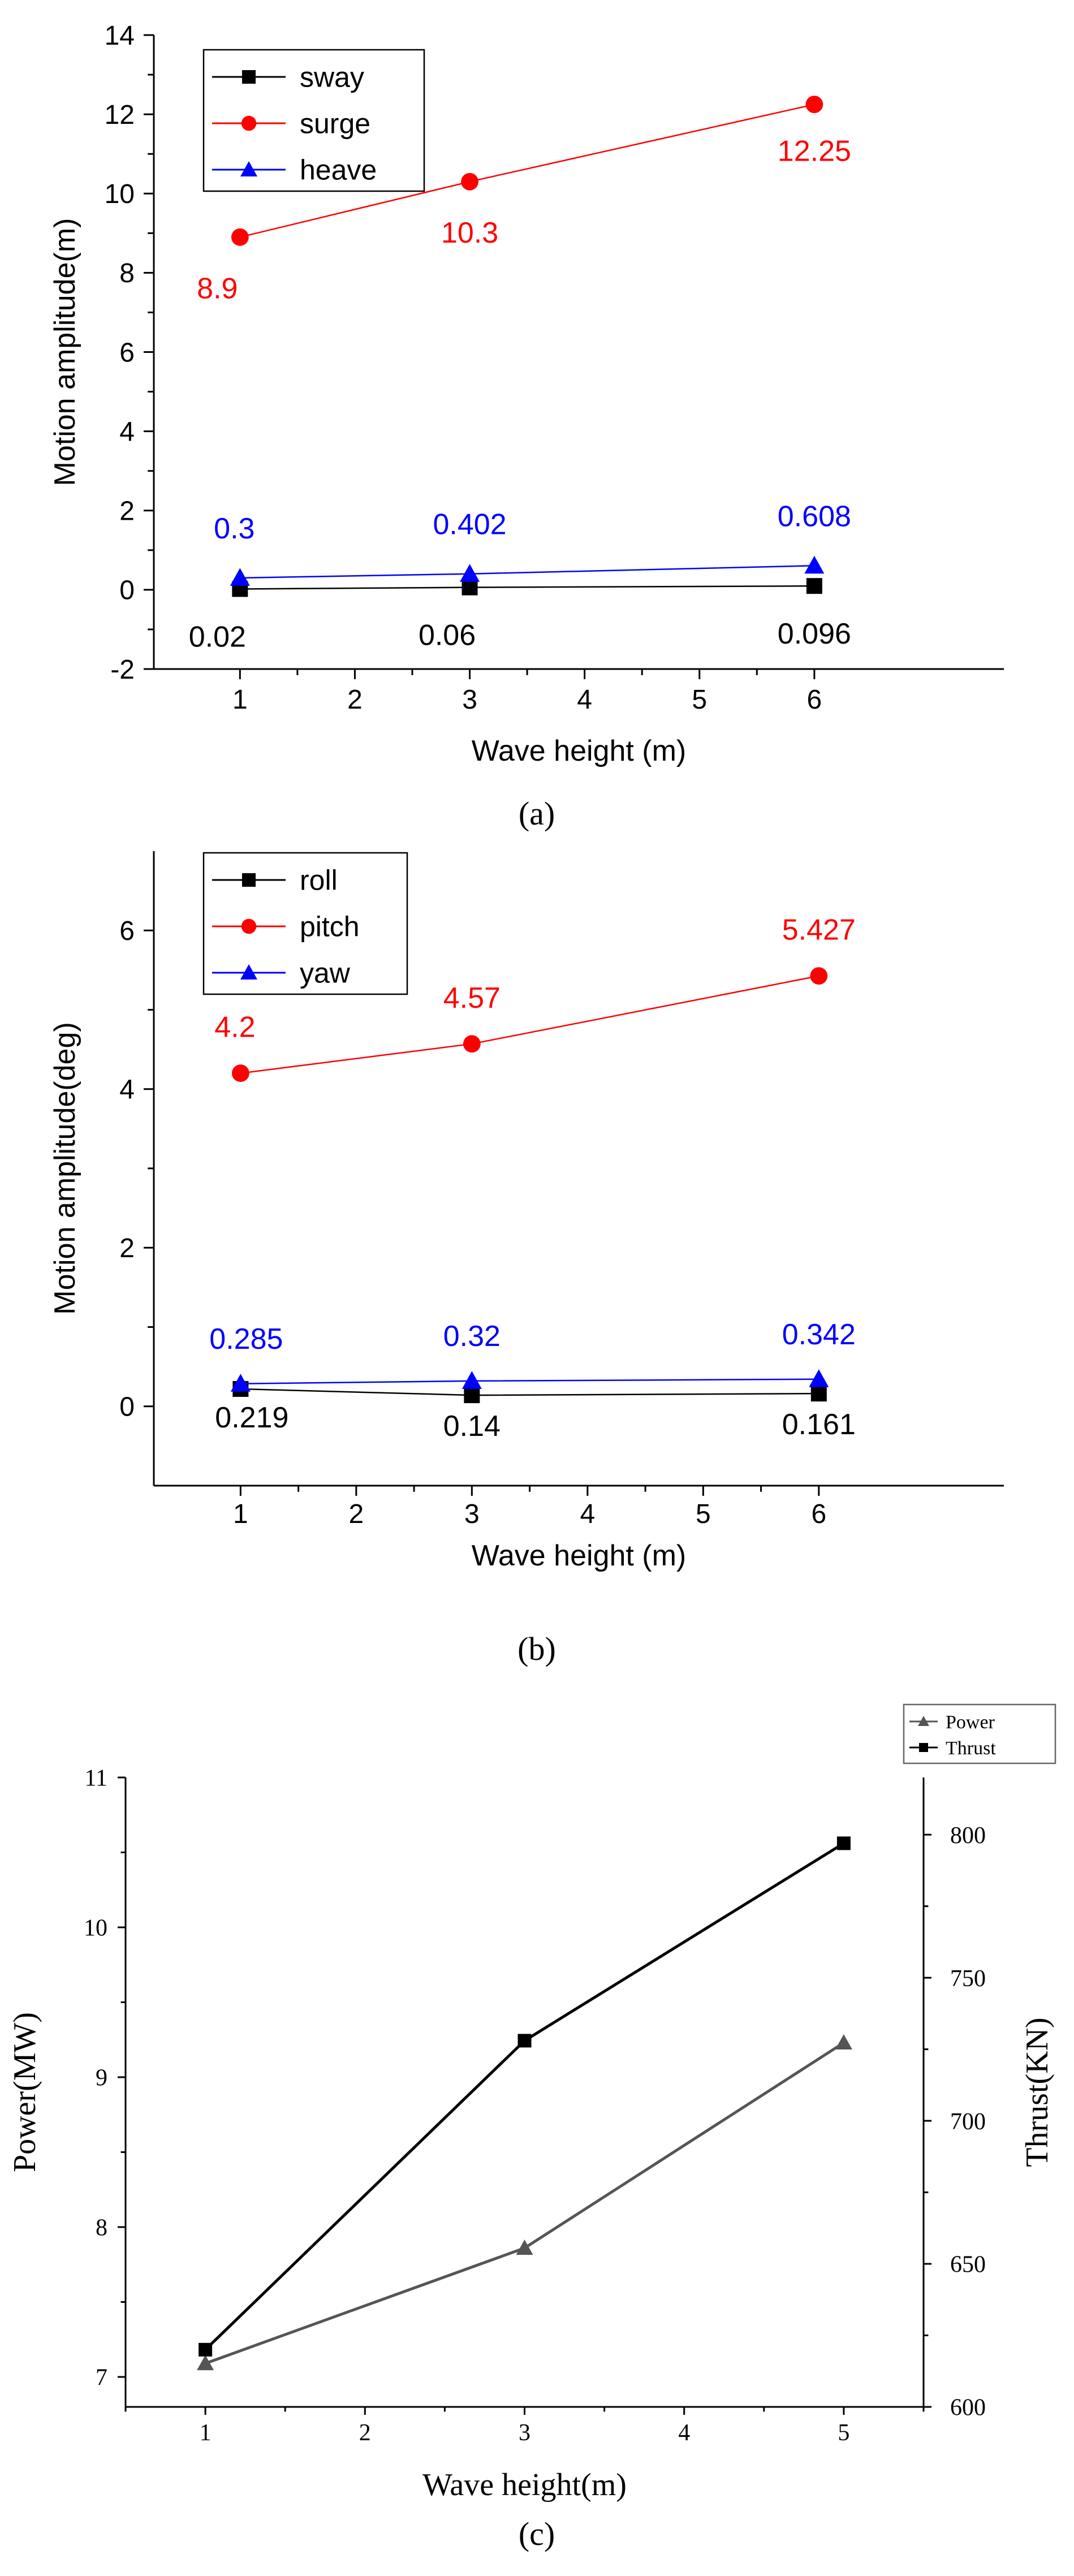 The width and height of the screenshot is (1074, 2576). What do you see at coordinates (338, 170) in the screenshot?
I see `legend-label-heave: heave` at bounding box center [338, 170].